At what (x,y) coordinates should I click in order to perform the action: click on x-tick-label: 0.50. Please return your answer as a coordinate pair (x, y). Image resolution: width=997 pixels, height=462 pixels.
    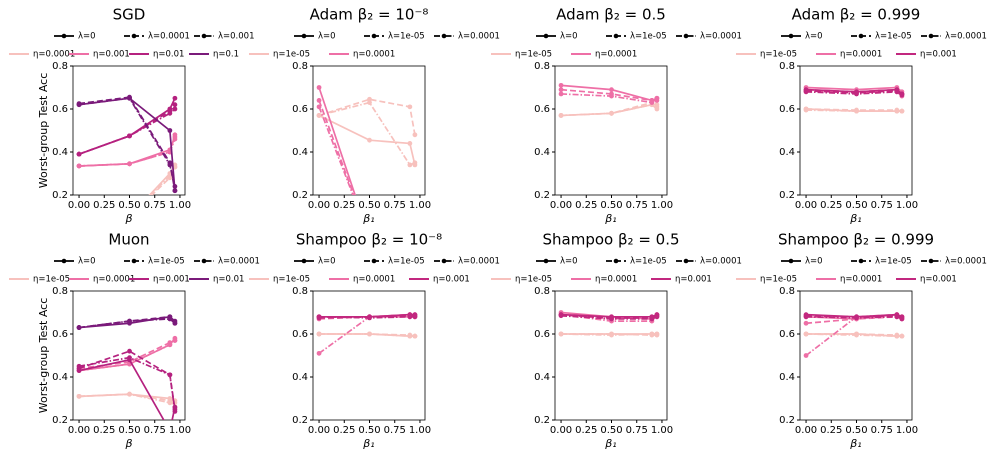
    Looking at the image, I should click on (369, 205).